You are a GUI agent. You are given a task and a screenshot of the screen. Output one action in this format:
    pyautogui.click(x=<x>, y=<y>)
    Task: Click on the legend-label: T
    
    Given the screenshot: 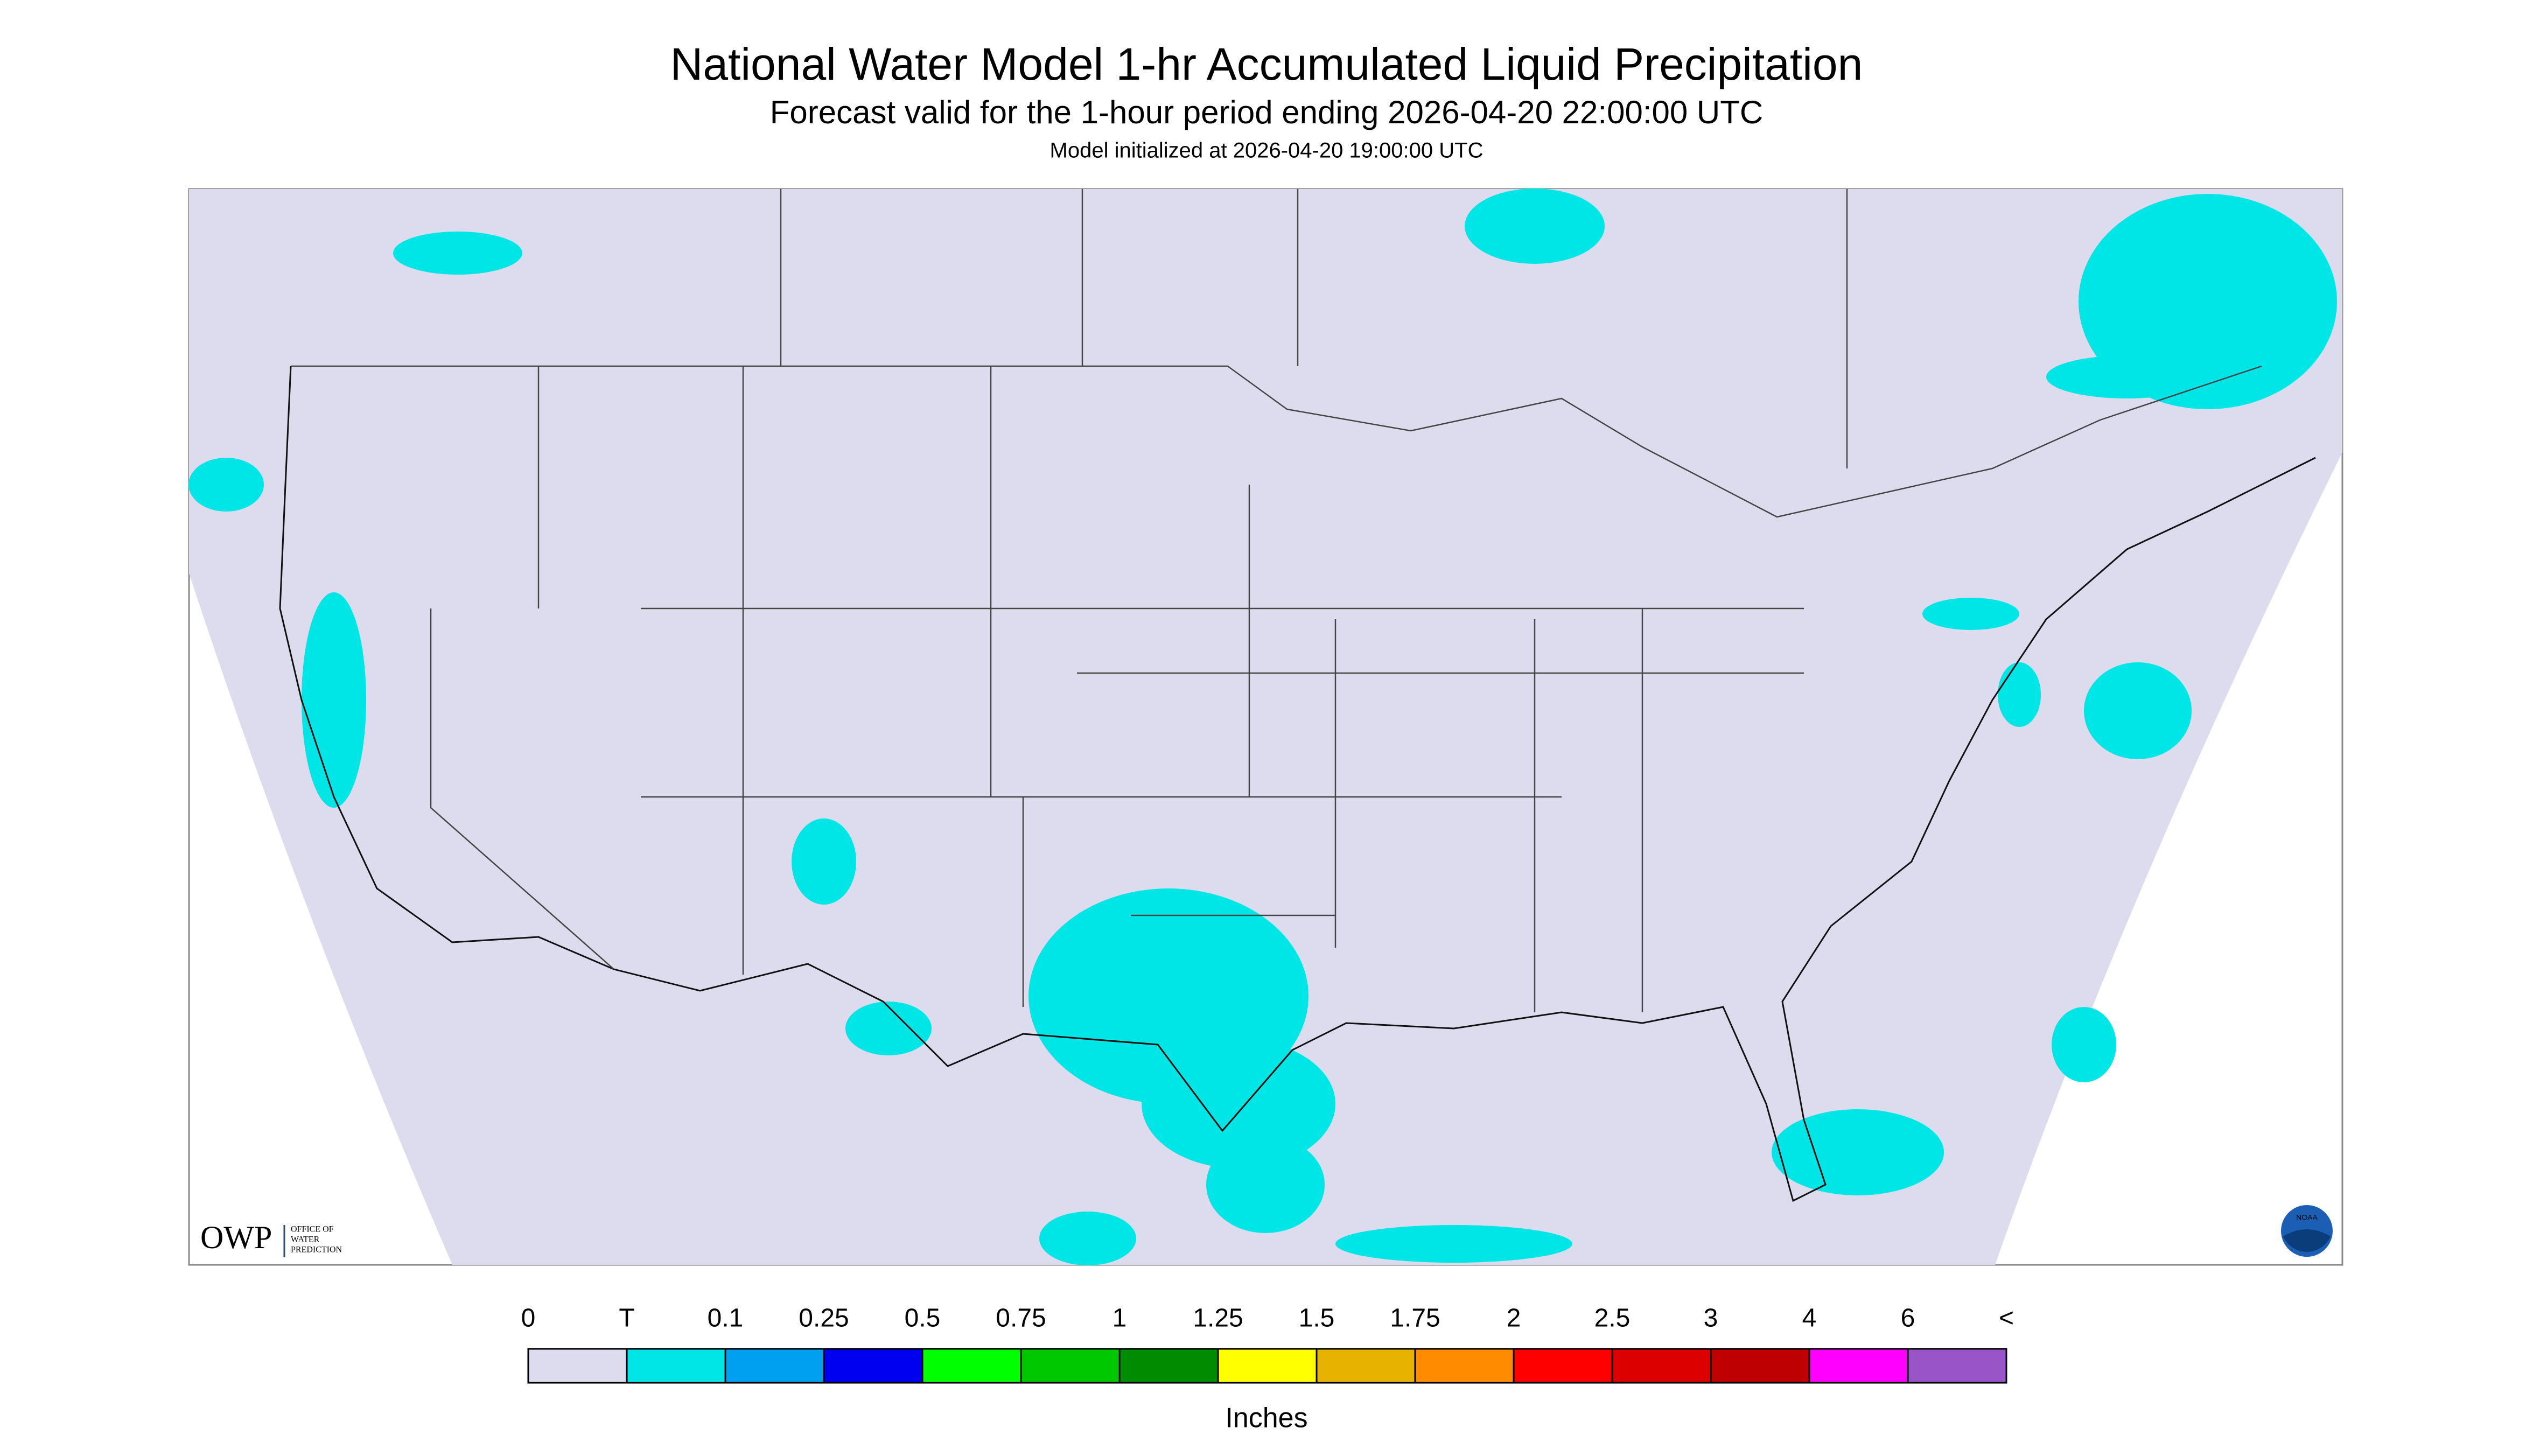 What is the action you would take?
    pyautogui.click(x=627, y=1318)
    